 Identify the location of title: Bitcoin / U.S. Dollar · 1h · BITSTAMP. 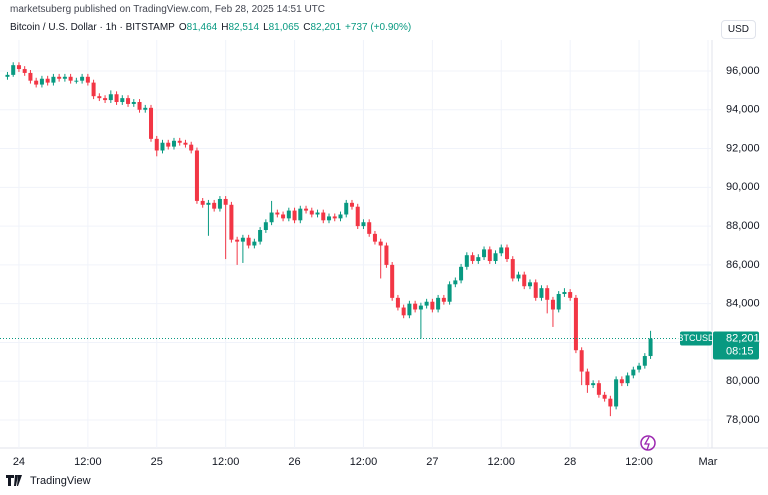
(92, 27).